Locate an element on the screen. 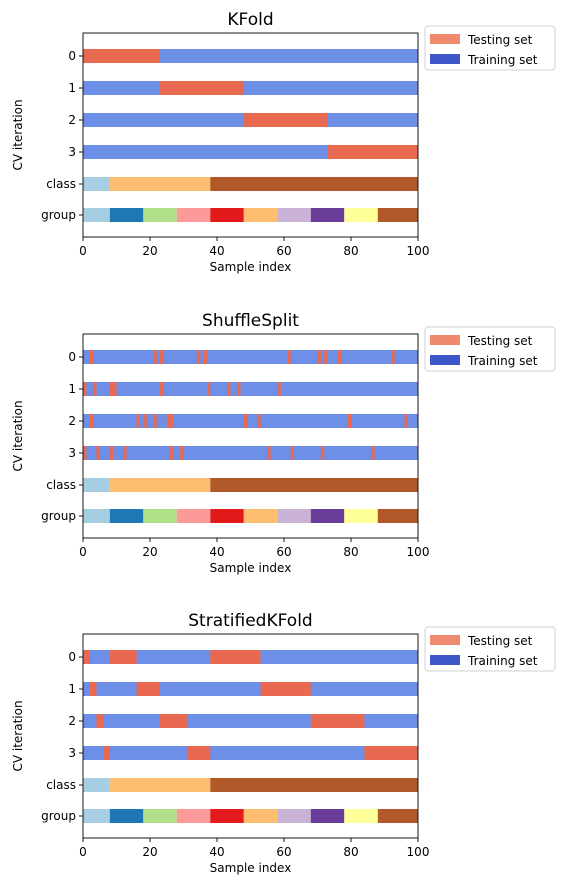 This screenshot has height=894, width=573. x-tick-label: 80 is located at coordinates (350, 852).